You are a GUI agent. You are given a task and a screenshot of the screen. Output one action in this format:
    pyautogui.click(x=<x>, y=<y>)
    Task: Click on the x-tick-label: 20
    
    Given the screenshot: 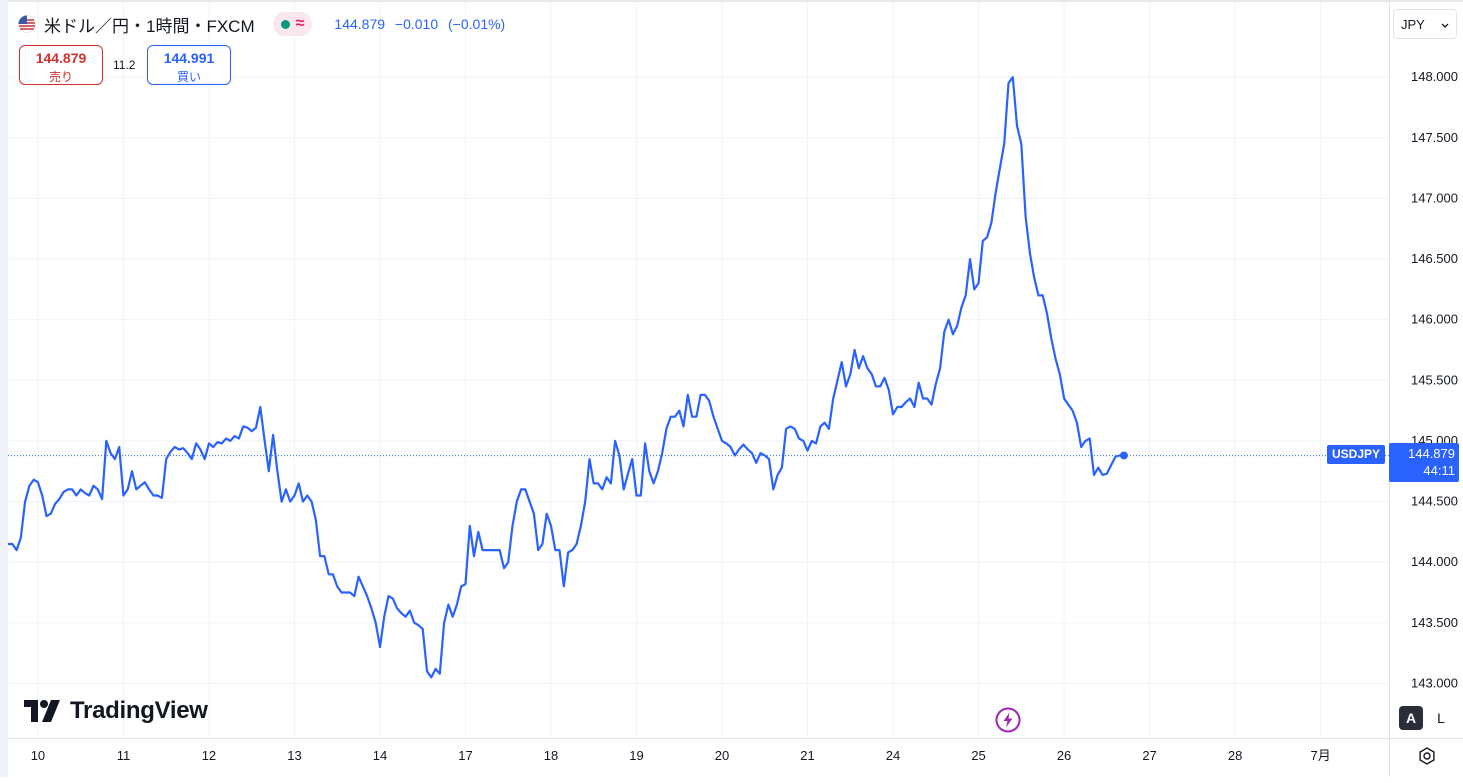 What is the action you would take?
    pyautogui.click(x=722, y=755)
    